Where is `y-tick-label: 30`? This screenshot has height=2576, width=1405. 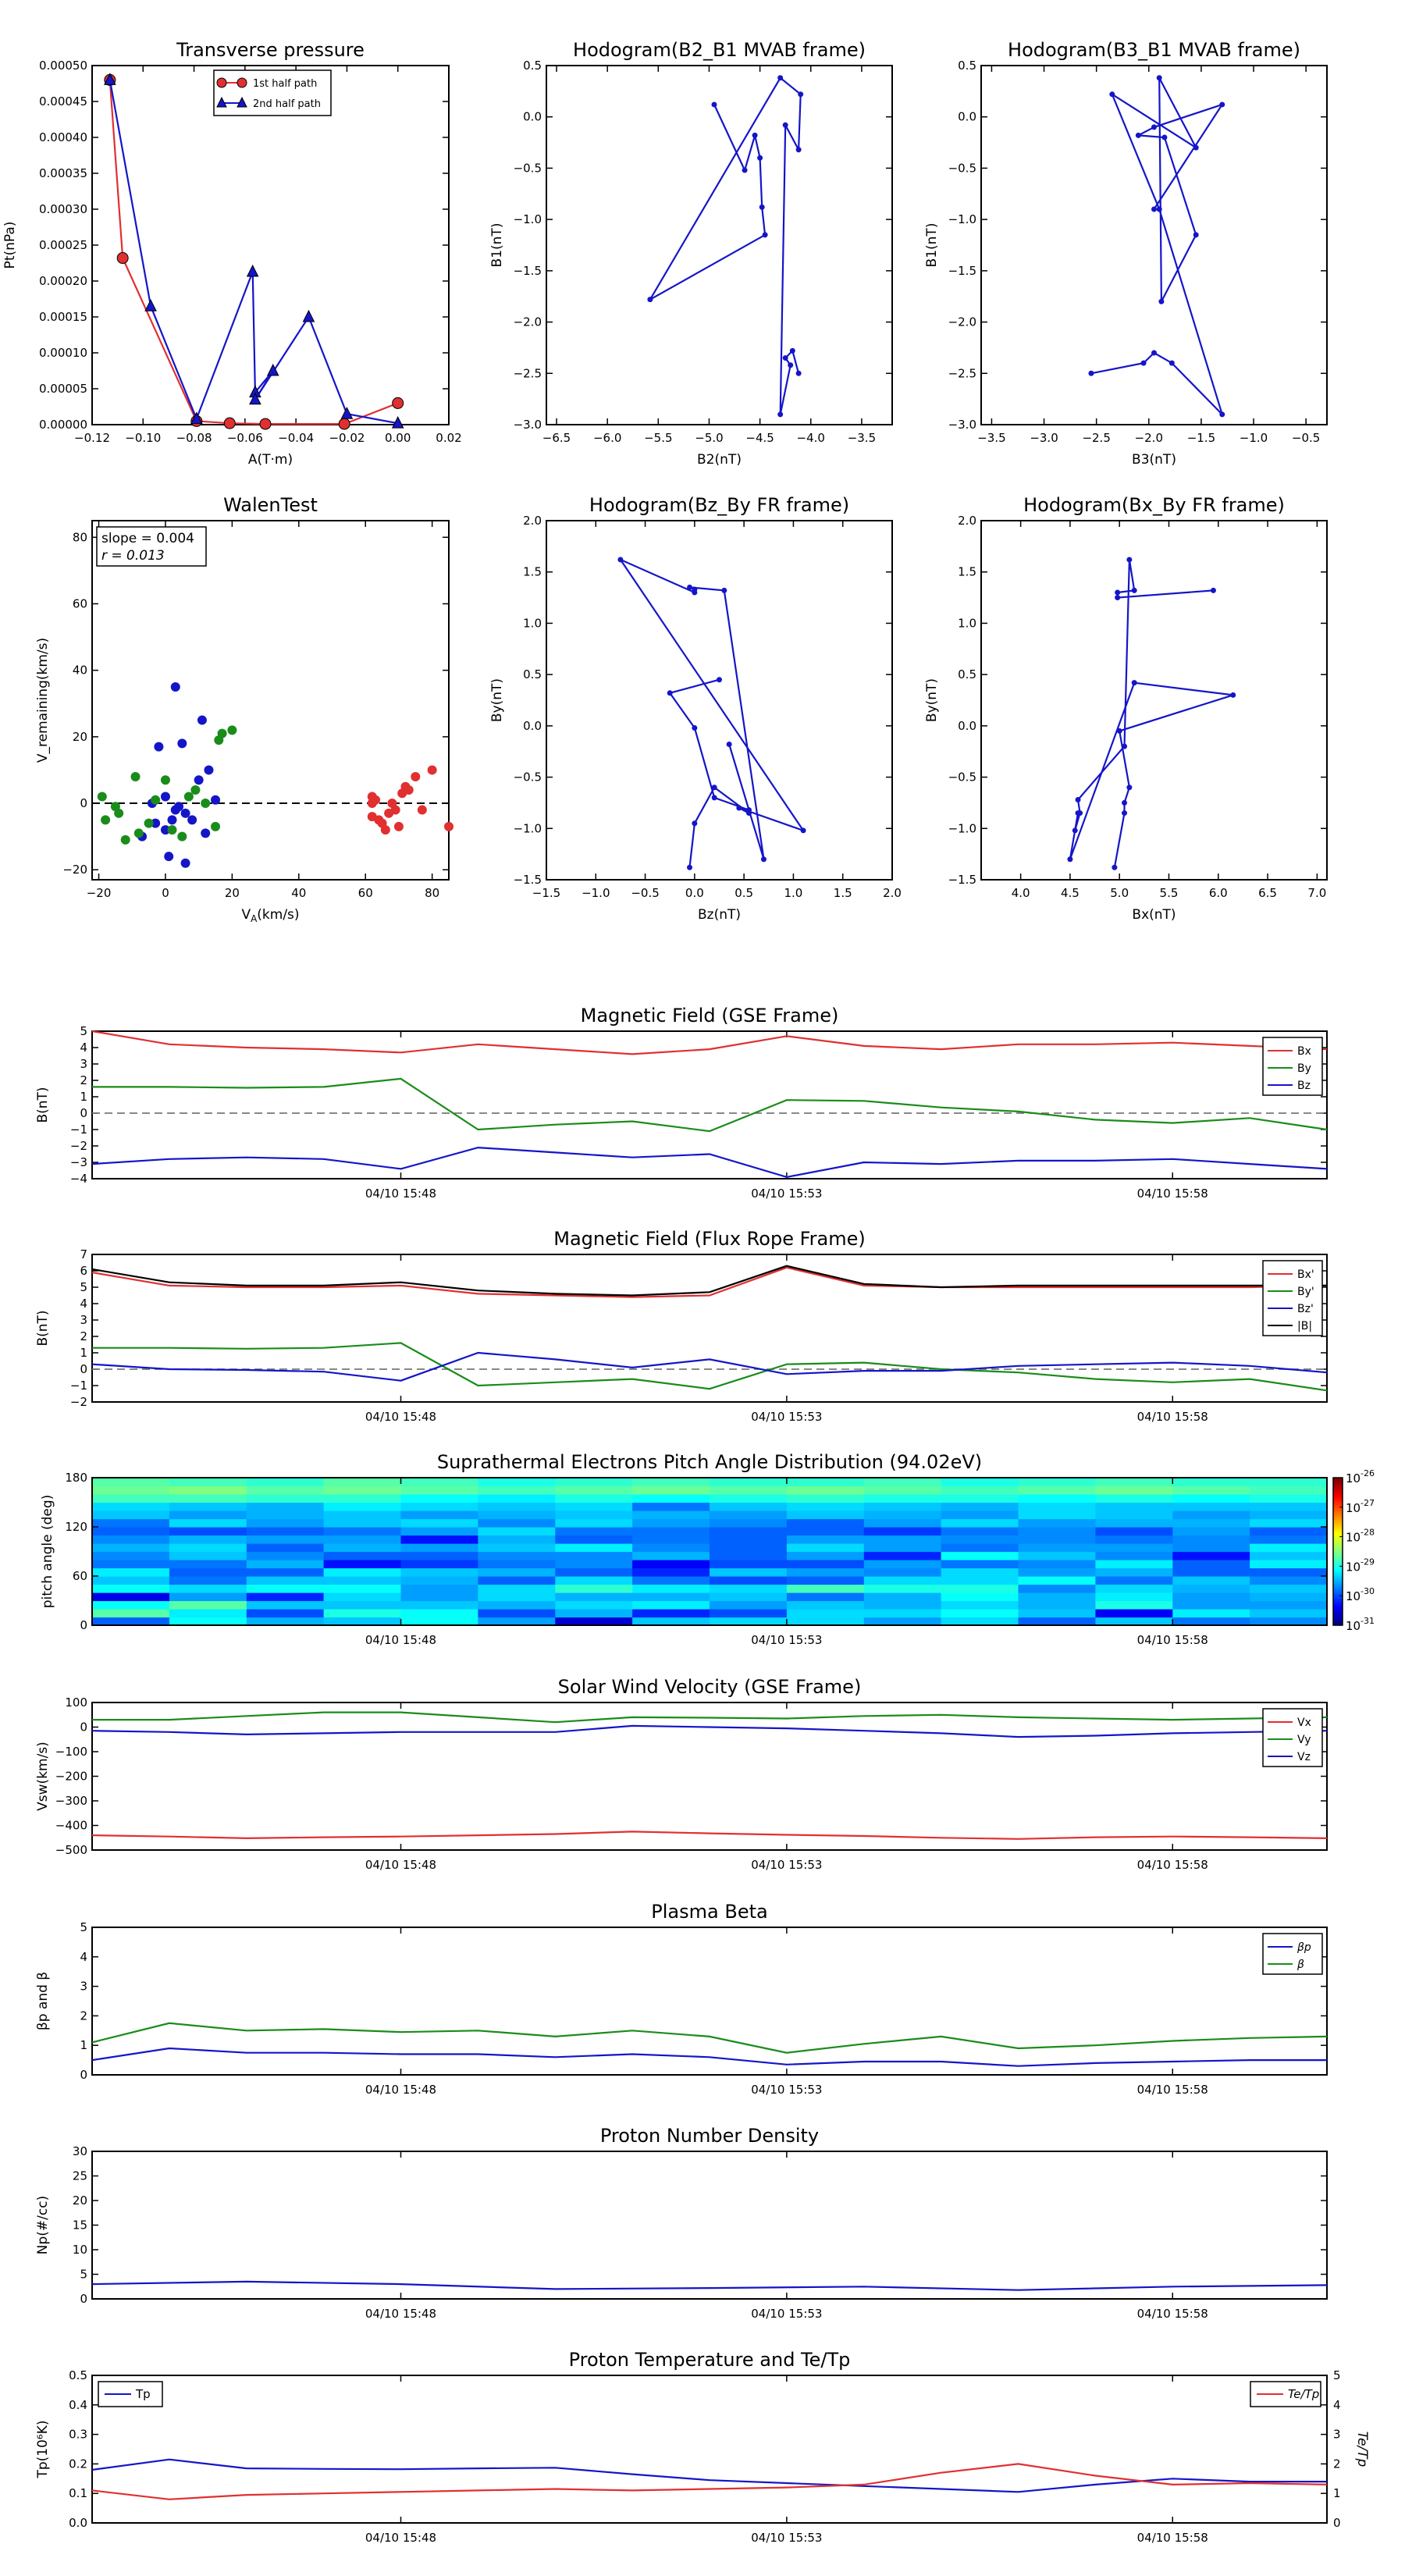 y-tick-label: 30 is located at coordinates (80, 2151).